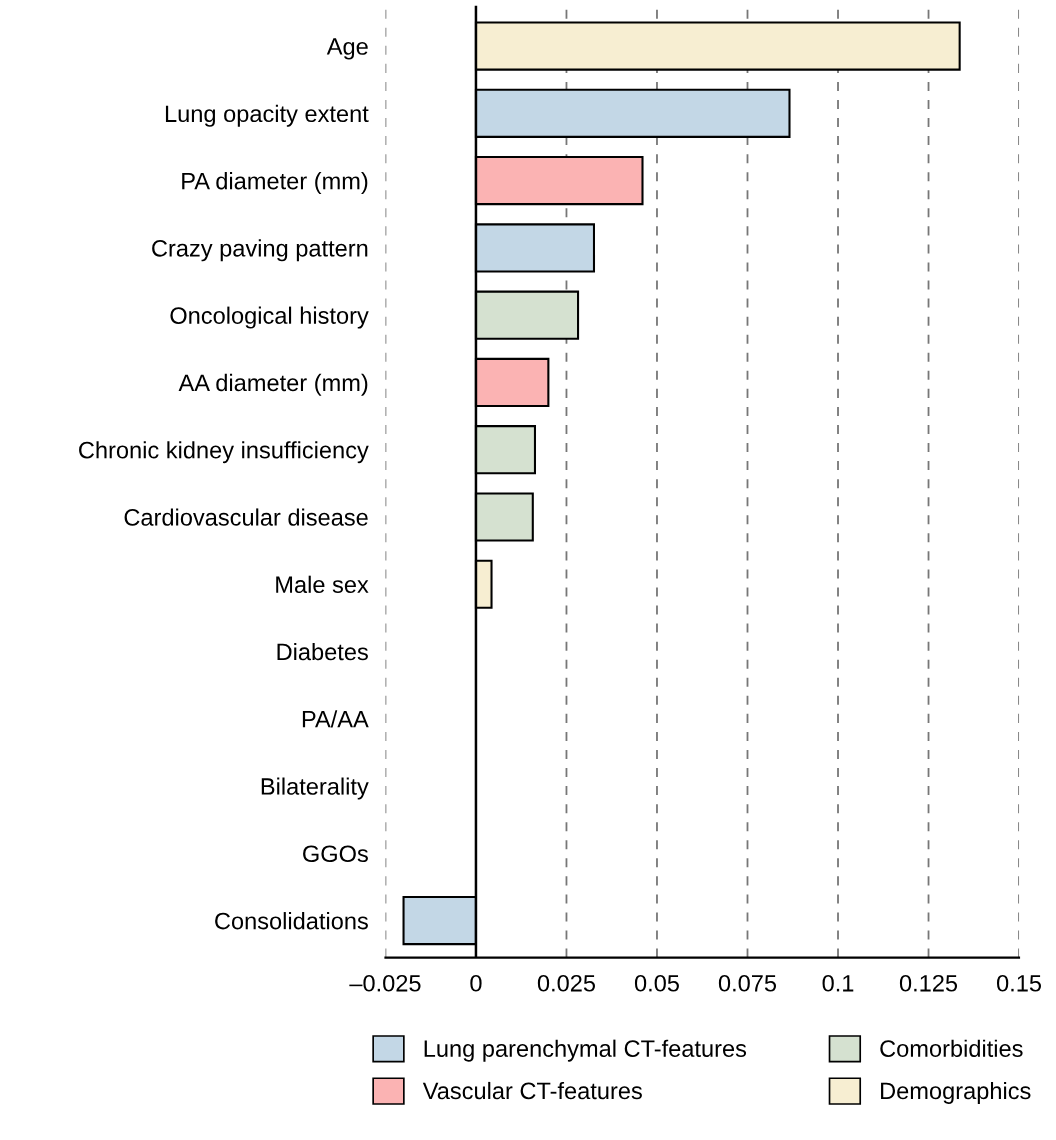  I want to click on legend-label: Comorbidities, so click(951, 1048).